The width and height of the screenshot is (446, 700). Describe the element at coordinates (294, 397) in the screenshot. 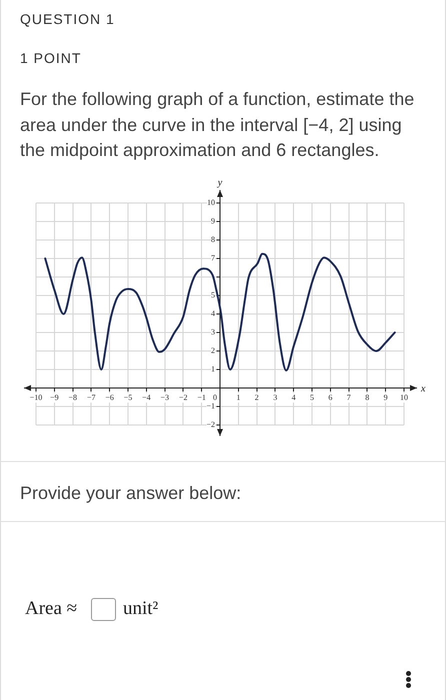

I see `x-tick-label: 4` at that location.